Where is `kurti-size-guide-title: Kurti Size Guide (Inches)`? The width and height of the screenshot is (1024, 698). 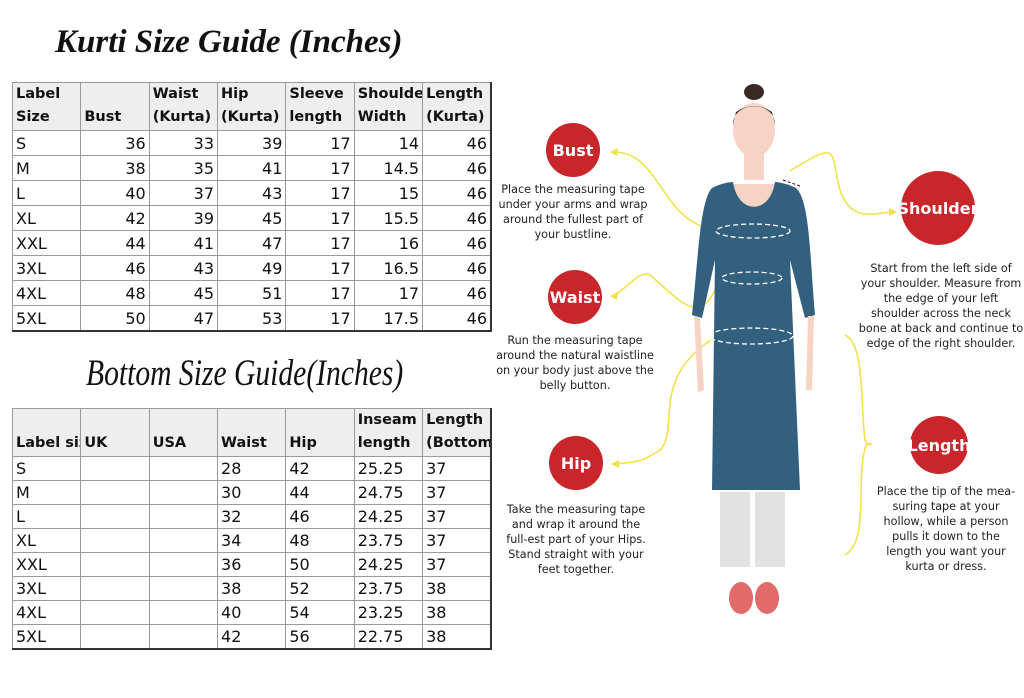
kurti-size-guide-title: Kurti Size Guide (Inches) is located at coordinates (229, 42).